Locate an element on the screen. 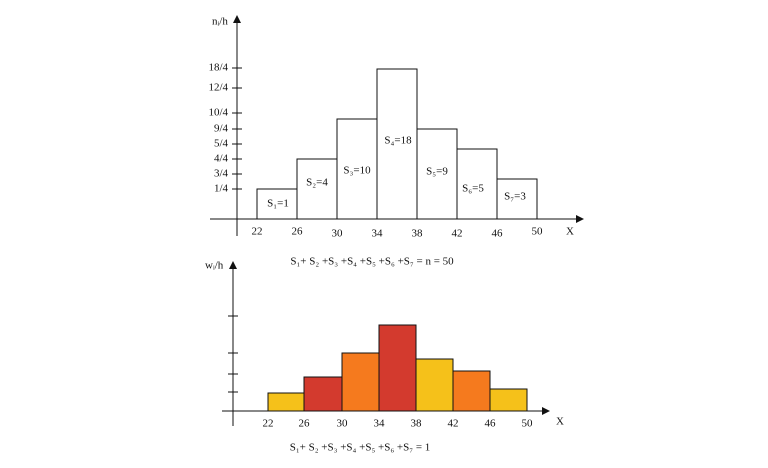 Image resolution: width=768 pixels, height=468 pixels. bar-label: S₄=18 is located at coordinates (398, 141).